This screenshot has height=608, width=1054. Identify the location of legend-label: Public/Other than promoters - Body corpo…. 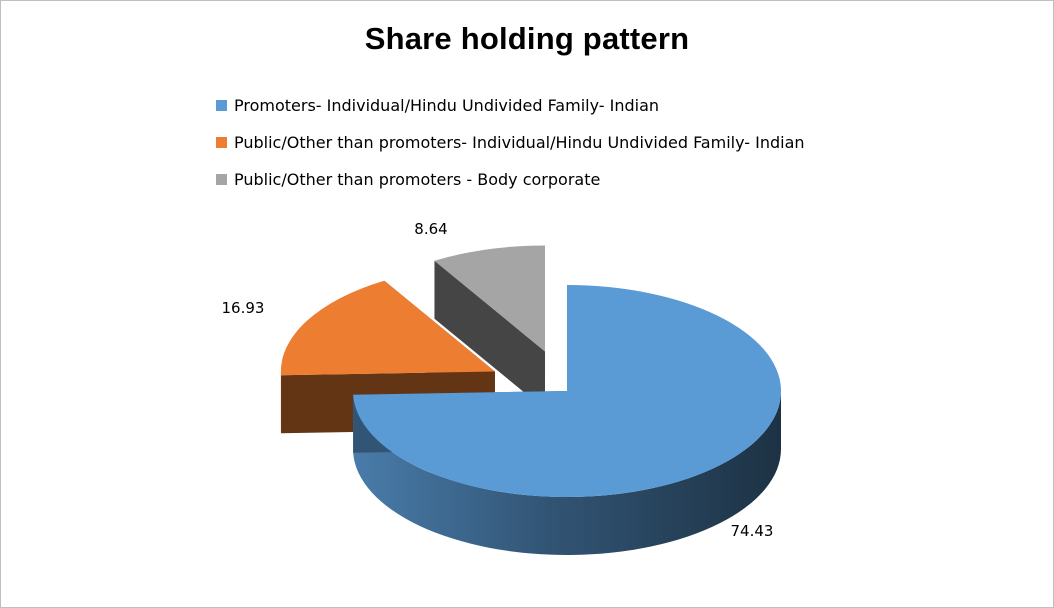
(417, 179).